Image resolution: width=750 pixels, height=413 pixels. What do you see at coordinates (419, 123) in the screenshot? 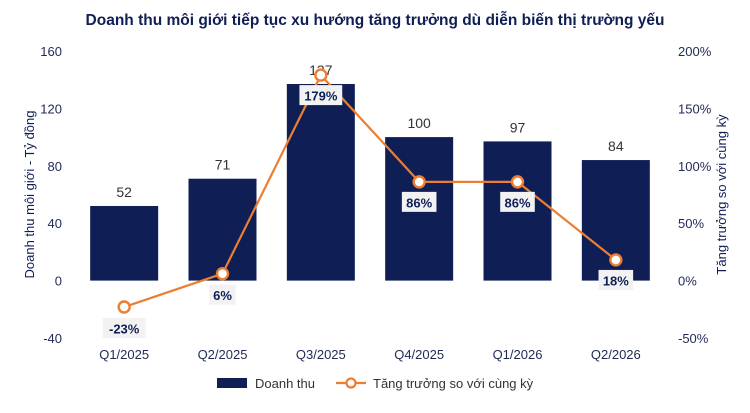
I see `bar-value-label: 100` at bounding box center [419, 123].